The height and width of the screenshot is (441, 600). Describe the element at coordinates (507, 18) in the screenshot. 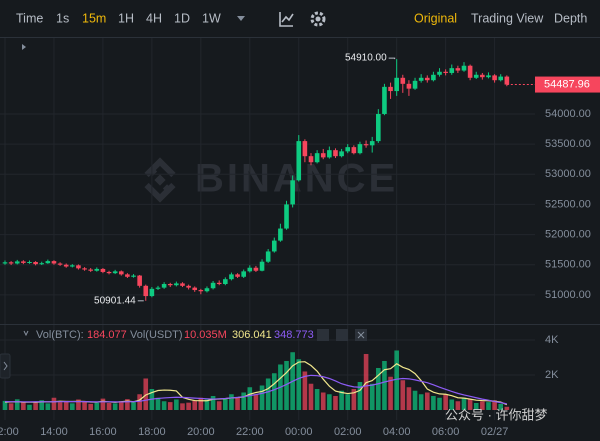

I see `view-tab: Trading View` at that location.